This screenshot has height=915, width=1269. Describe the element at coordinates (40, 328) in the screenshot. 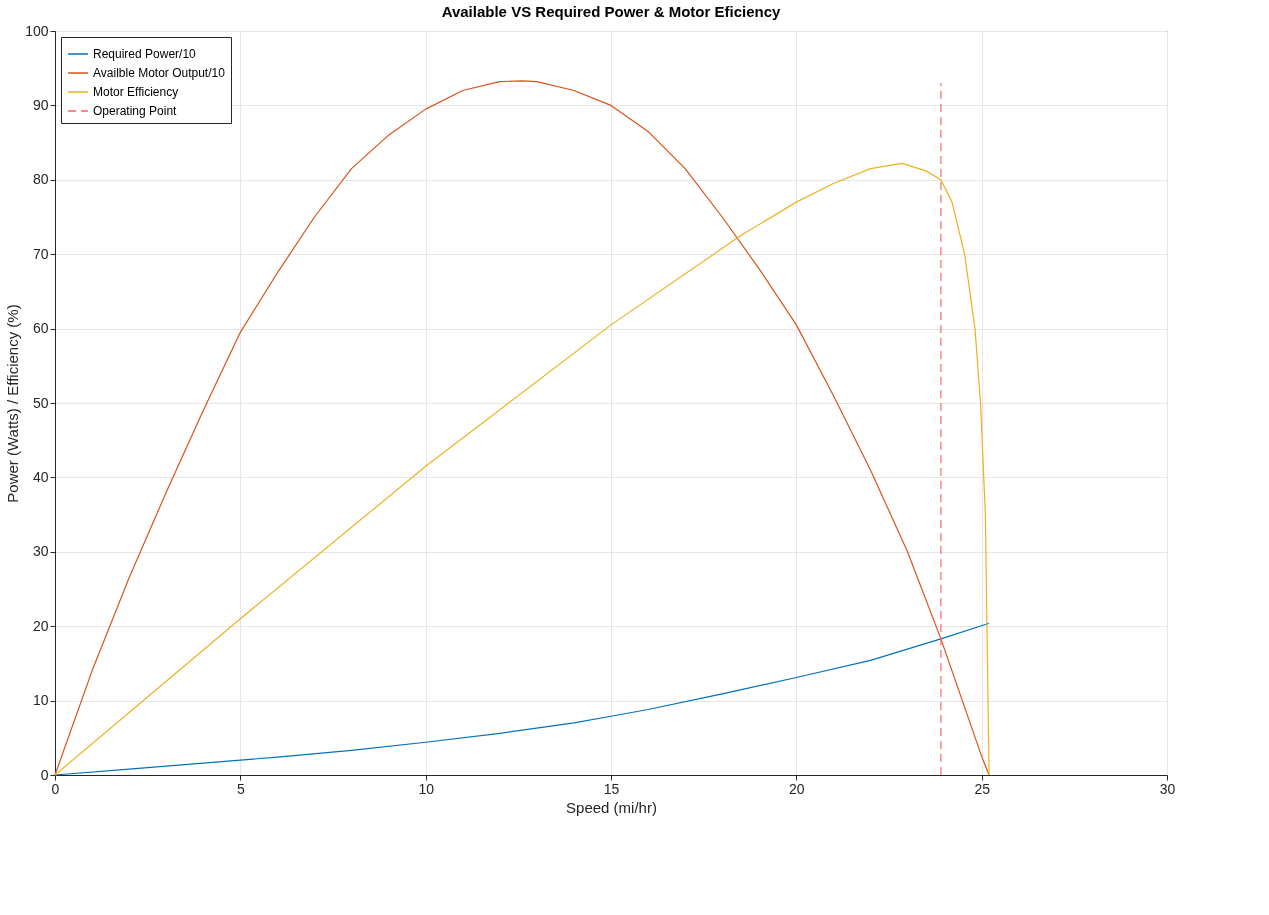

I see `y-tick-label: 60` at that location.